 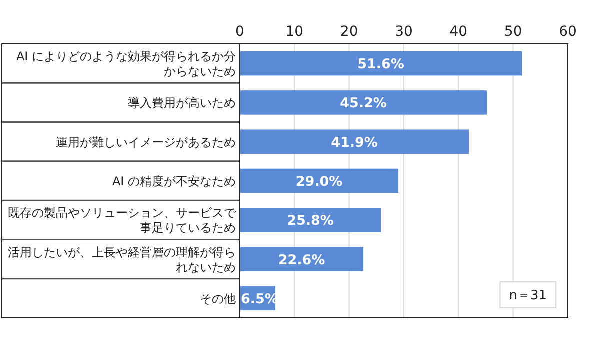 I want to click on x-tick-label: 20, so click(x=349, y=32).